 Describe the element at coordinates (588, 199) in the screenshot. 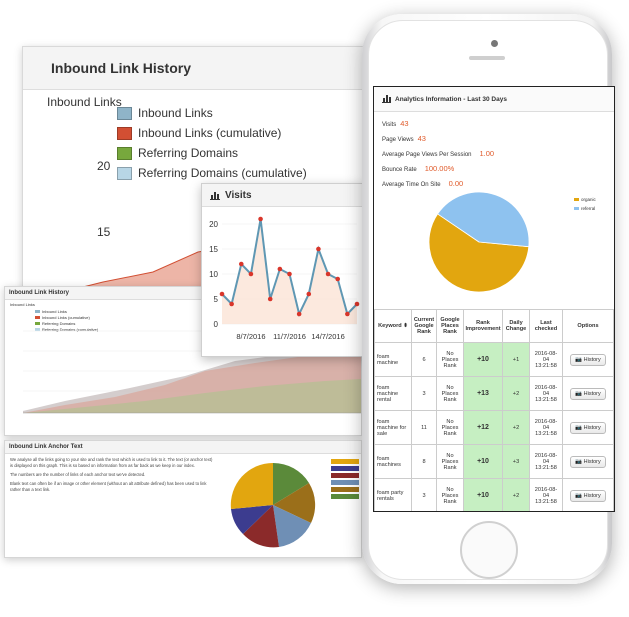

I see `legend-label: organic` at that location.